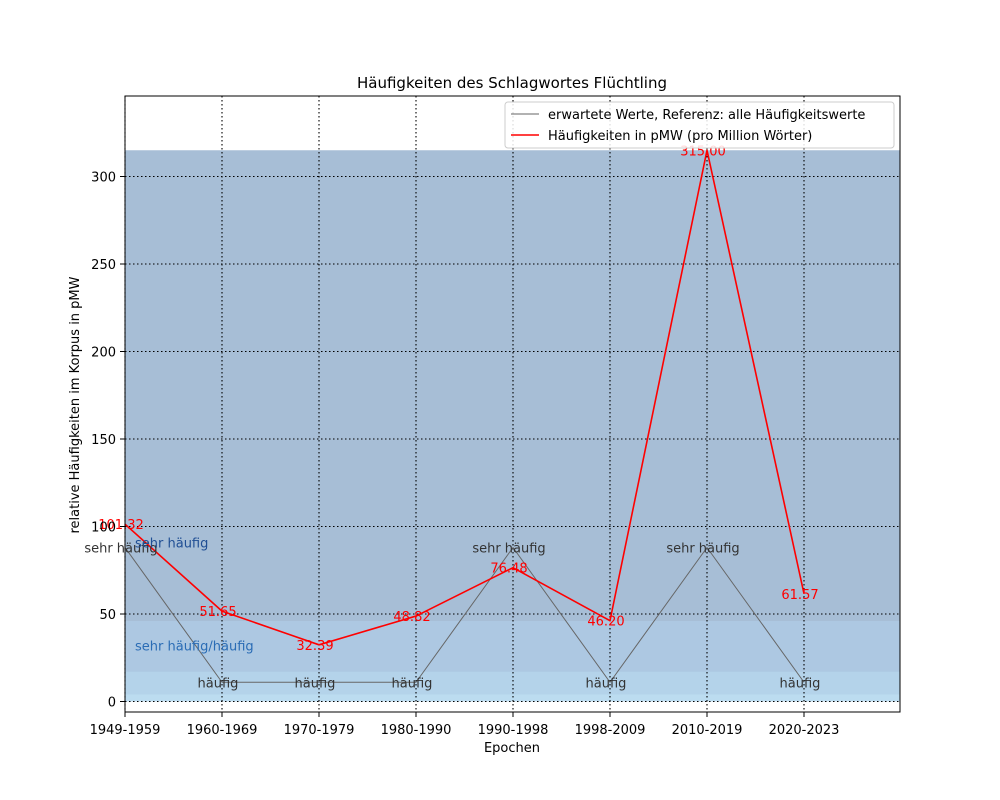 This screenshot has width=1000, height=800. I want to click on point-label: 76.48, so click(508, 569).